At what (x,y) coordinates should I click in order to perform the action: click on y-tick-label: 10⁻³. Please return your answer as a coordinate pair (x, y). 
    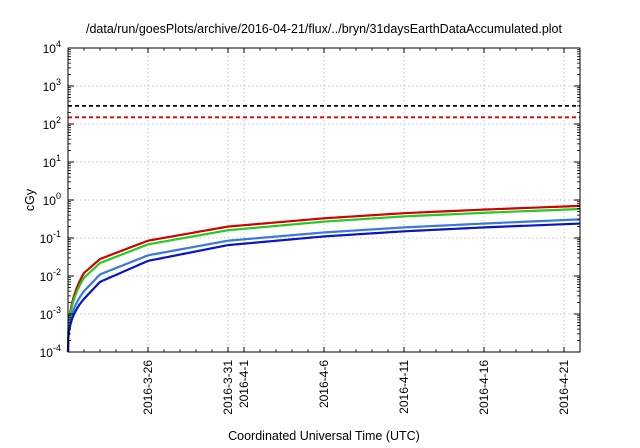
    Looking at the image, I should click on (50, 313).